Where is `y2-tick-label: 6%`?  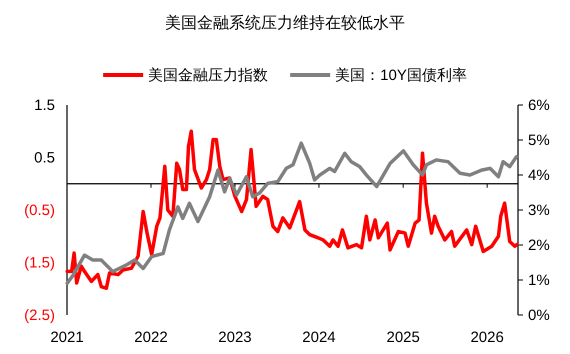 y2-tick-label: 6% is located at coordinates (539, 105).